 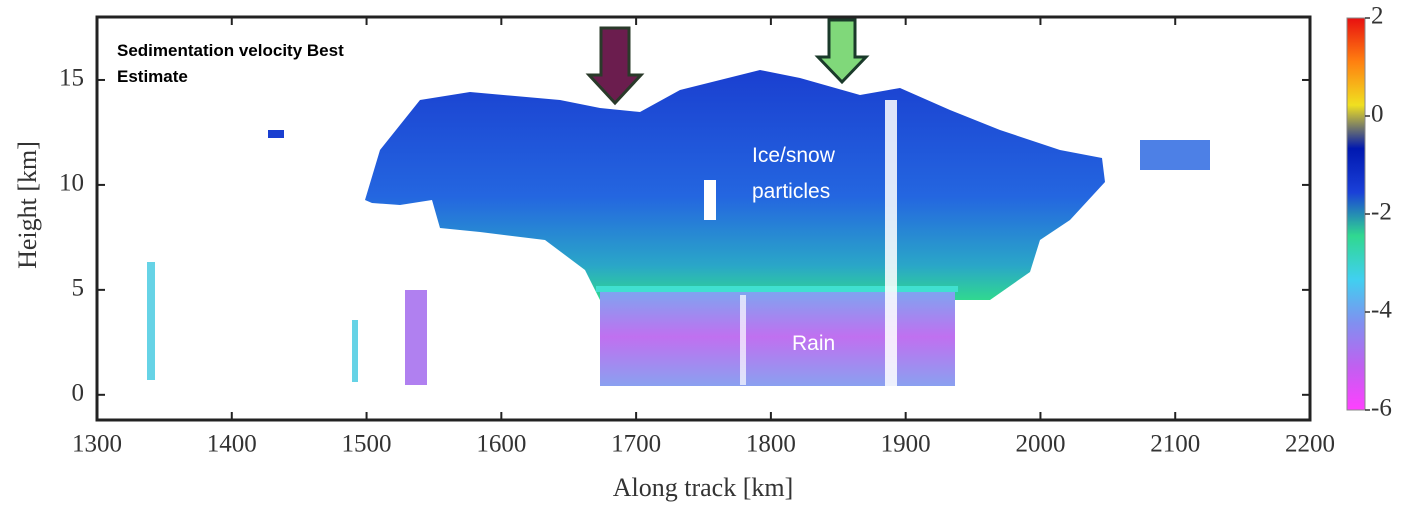 What do you see at coordinates (777, 289) in the screenshot?
I see `melting-layer` at bounding box center [777, 289].